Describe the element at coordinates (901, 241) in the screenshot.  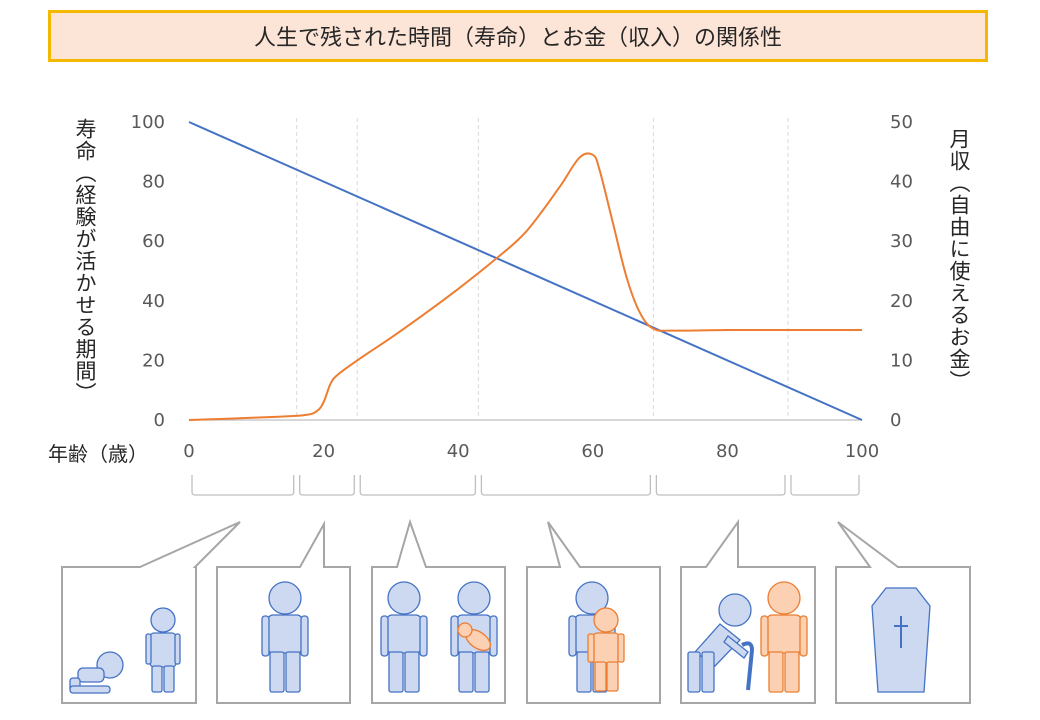
I see `y-right-tick-label: 30` at that location.